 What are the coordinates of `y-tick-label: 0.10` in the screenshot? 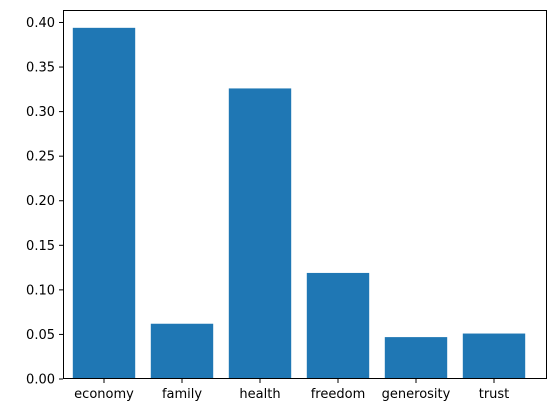 It's located at (40, 290).